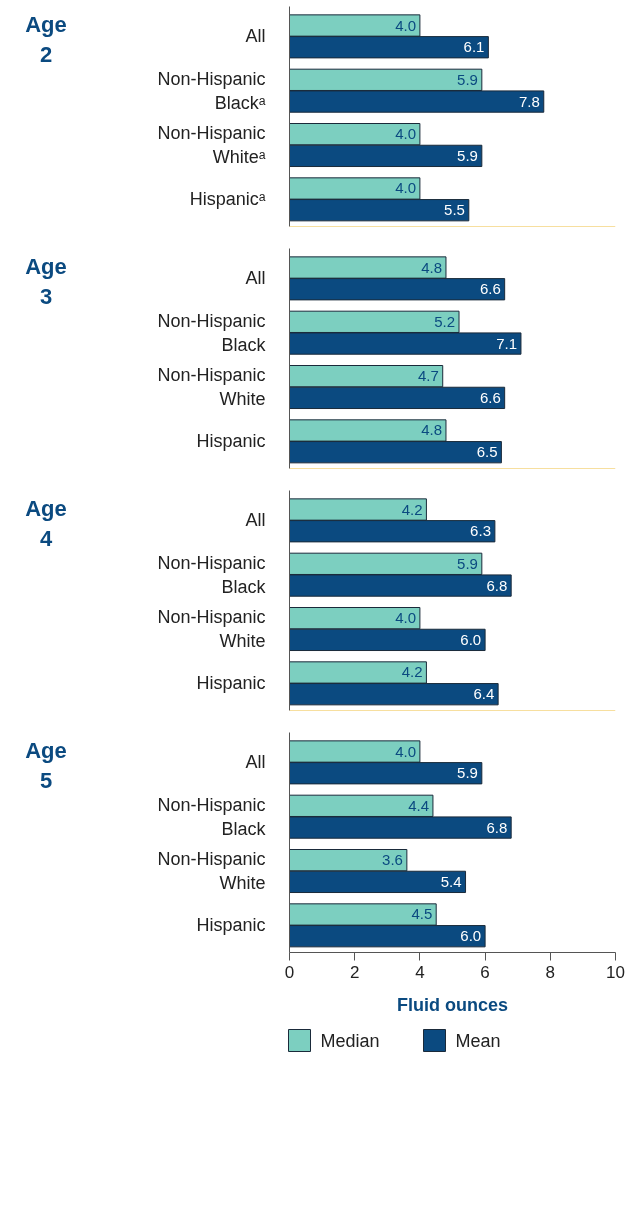  Describe the element at coordinates (354, 972) in the screenshot. I see `x-tick-label: 2` at that location.